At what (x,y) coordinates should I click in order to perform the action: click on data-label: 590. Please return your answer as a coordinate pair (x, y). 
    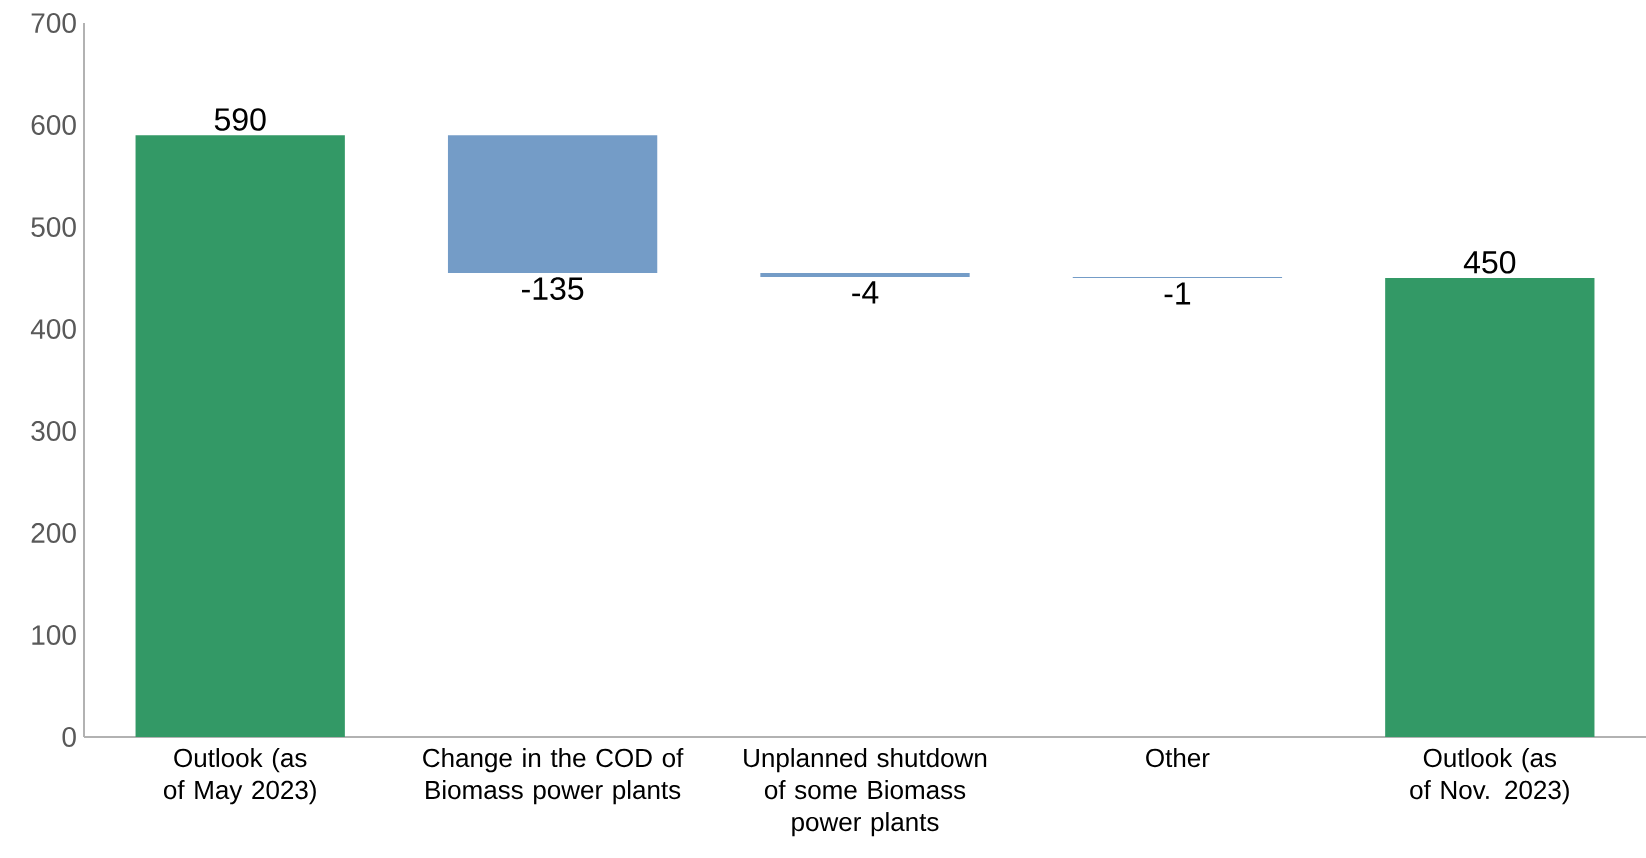
    Looking at the image, I should click on (240, 119).